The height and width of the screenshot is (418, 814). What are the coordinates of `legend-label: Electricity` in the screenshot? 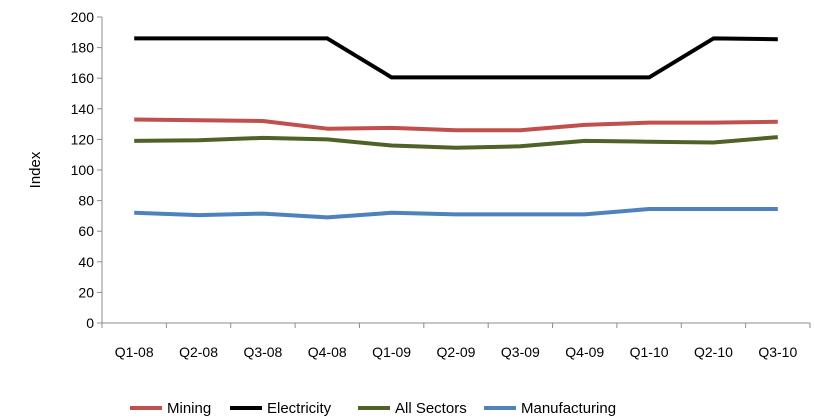 It's located at (299, 408).